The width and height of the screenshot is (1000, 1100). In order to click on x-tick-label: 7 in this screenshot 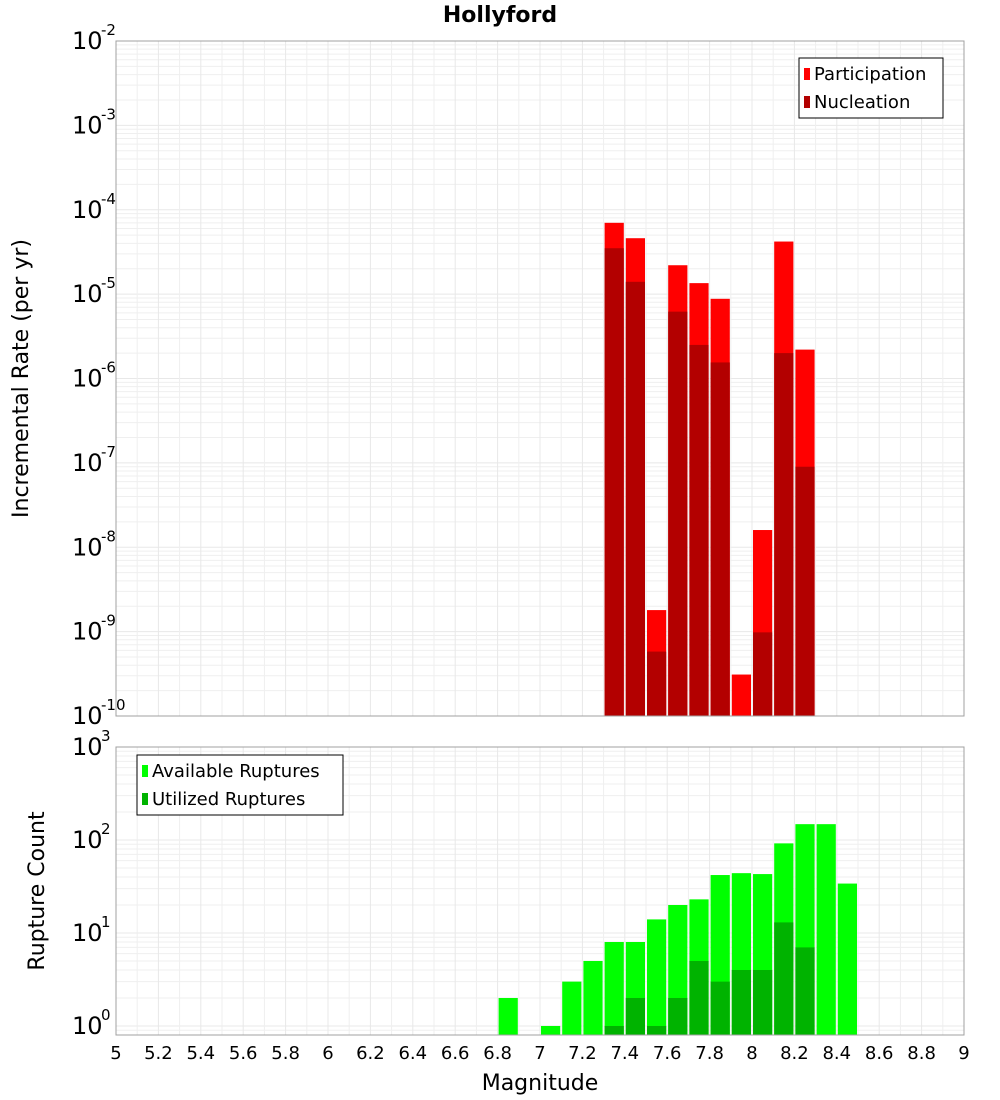, I will do `click(539, 1053)`.